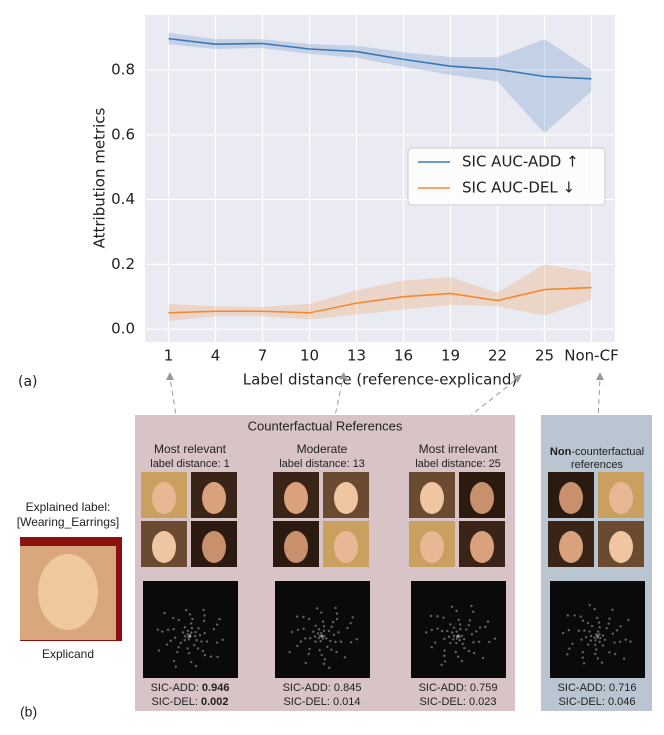 This screenshot has width=664, height=735. What do you see at coordinates (68, 522) in the screenshot?
I see `explained-label: [Wearing_Earrings]` at bounding box center [68, 522].